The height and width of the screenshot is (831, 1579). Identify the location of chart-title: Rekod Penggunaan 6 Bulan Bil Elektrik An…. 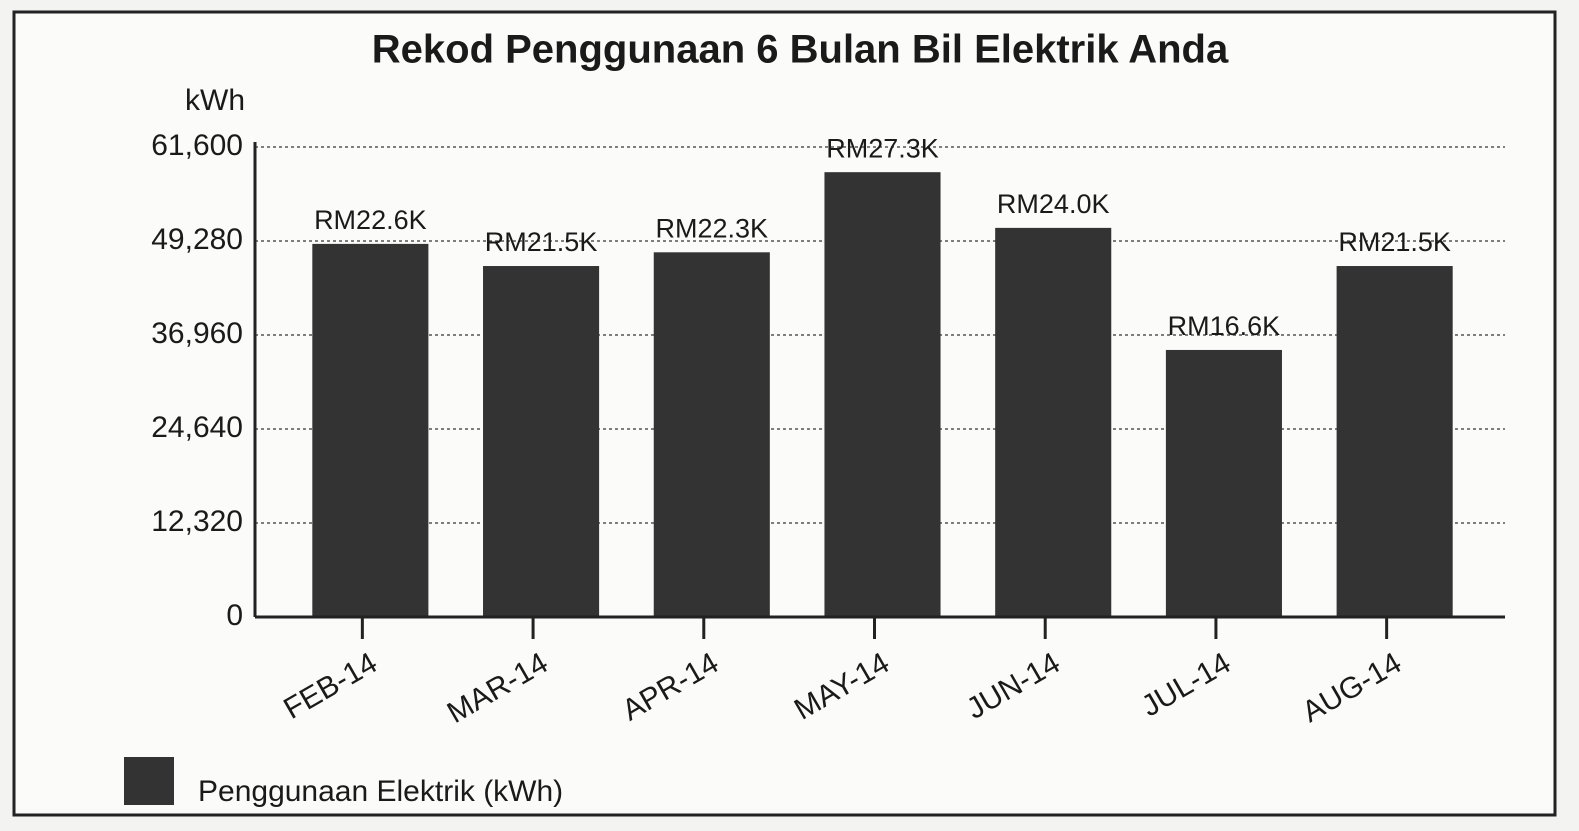
(800, 50).